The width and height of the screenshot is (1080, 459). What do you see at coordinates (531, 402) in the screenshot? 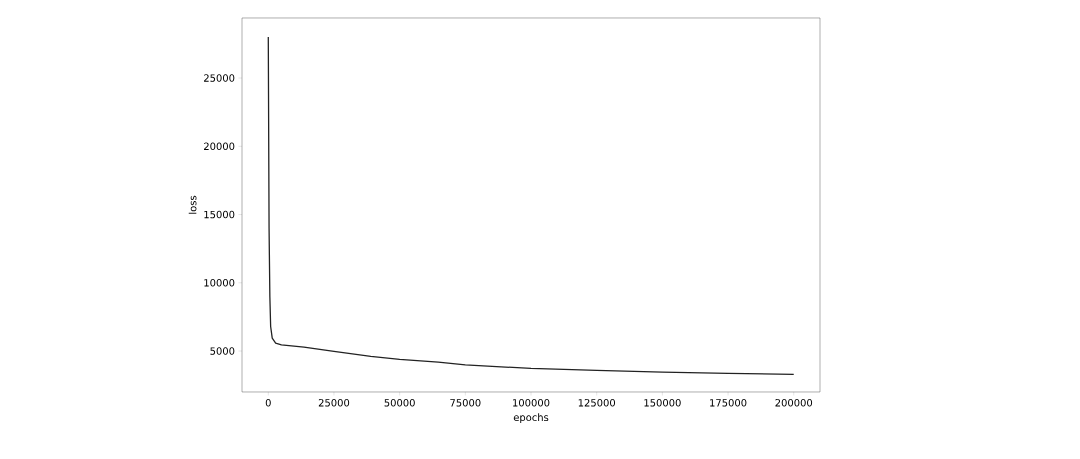
I see `x-tick-label: 100000` at bounding box center [531, 402].